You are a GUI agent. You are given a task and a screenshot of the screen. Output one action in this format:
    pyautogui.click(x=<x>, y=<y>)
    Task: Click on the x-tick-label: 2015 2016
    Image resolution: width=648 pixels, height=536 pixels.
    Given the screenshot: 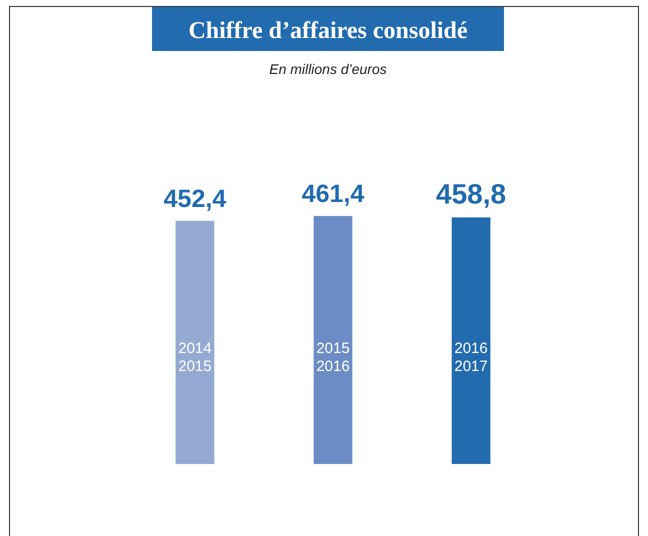 What is the action you would take?
    pyautogui.click(x=333, y=357)
    